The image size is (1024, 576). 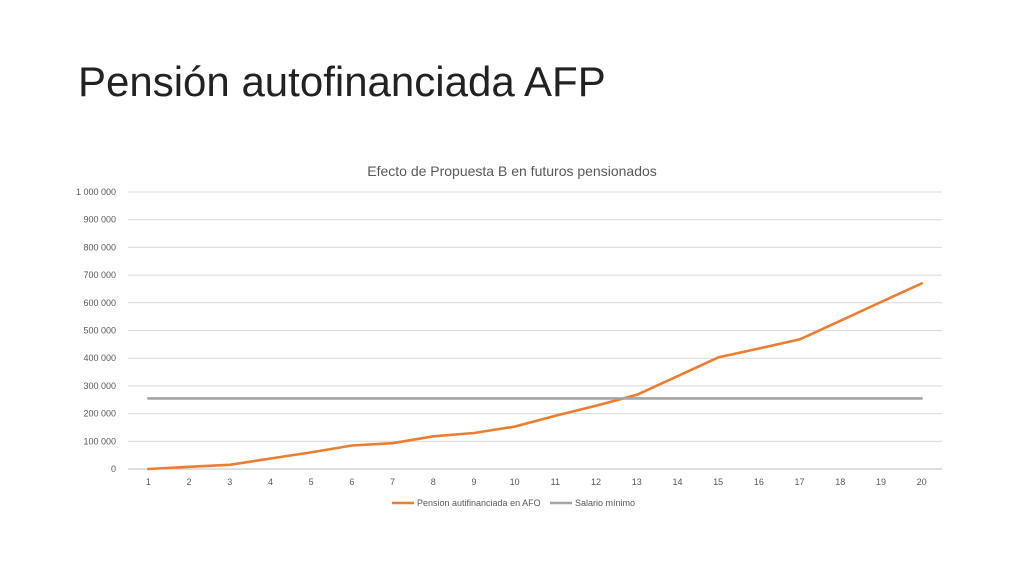 I want to click on y-tick-label: 0, so click(x=113, y=469).